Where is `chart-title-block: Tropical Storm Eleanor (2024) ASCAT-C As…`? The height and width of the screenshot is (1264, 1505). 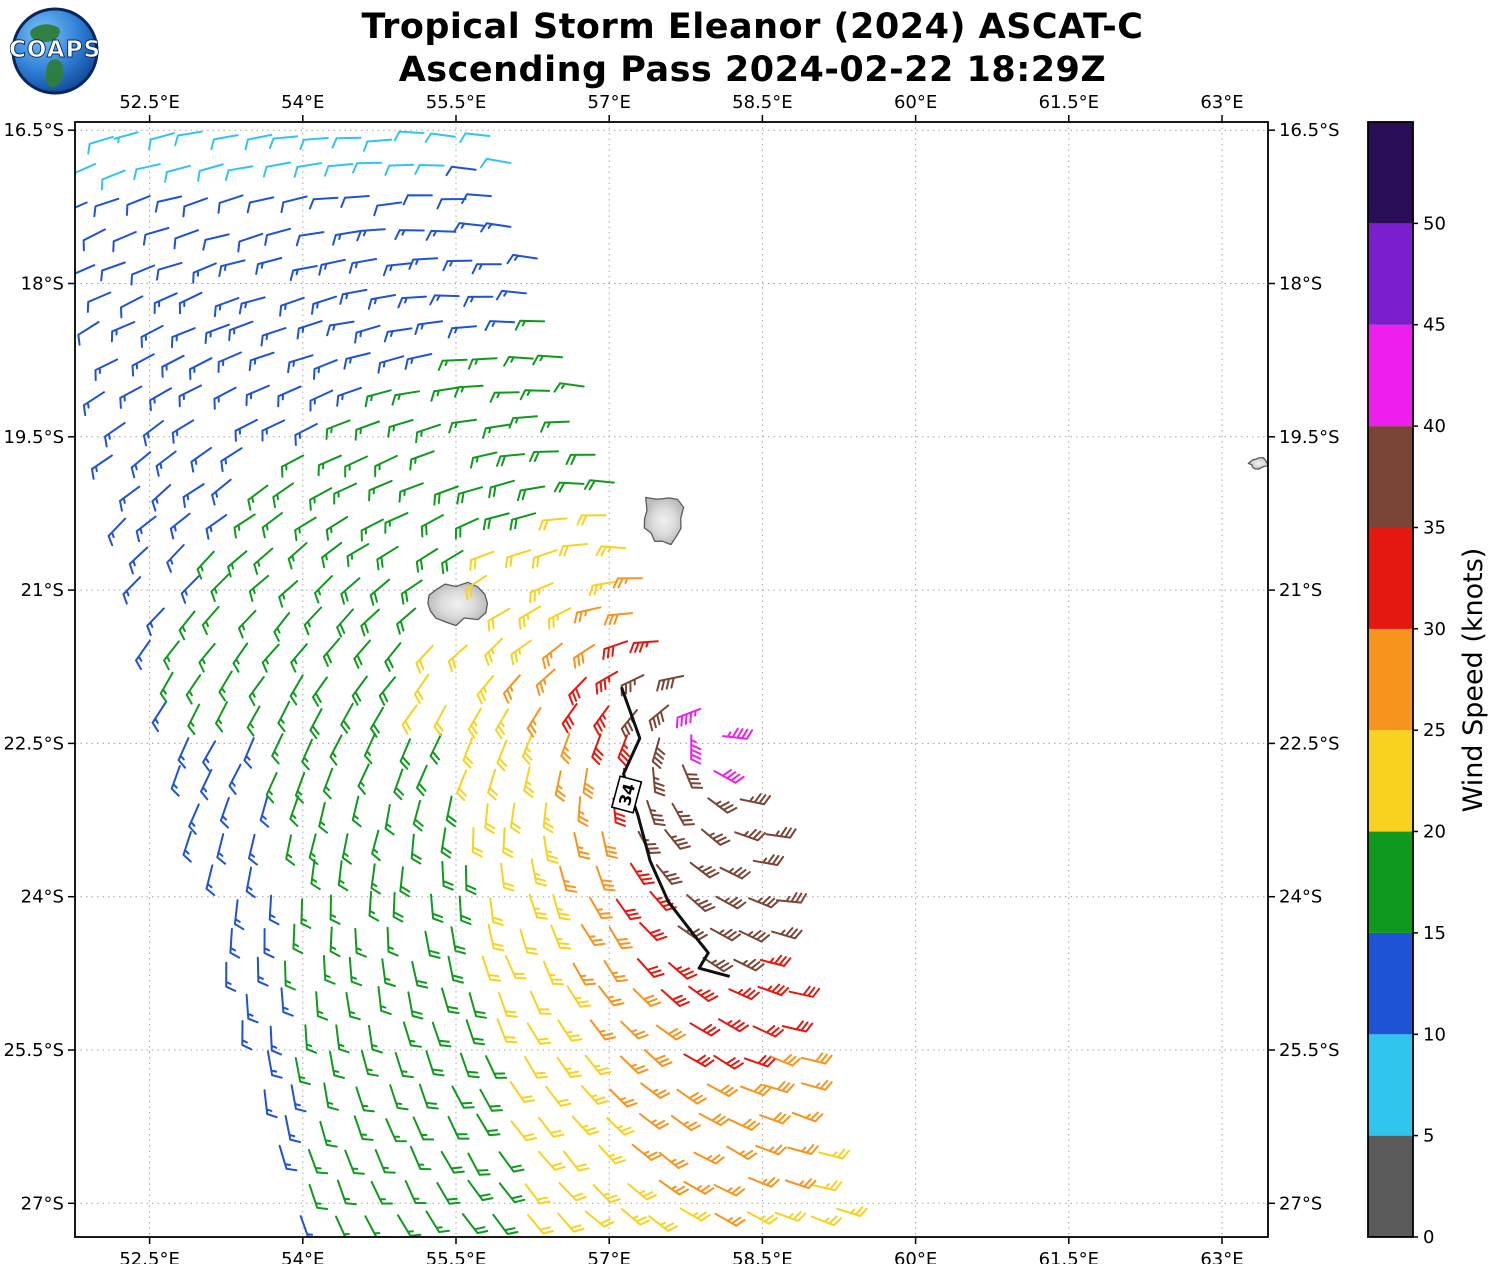
chart-title-block: Tropical Storm Eleanor (2024) ASCAT-C As… is located at coordinates (752, 49).